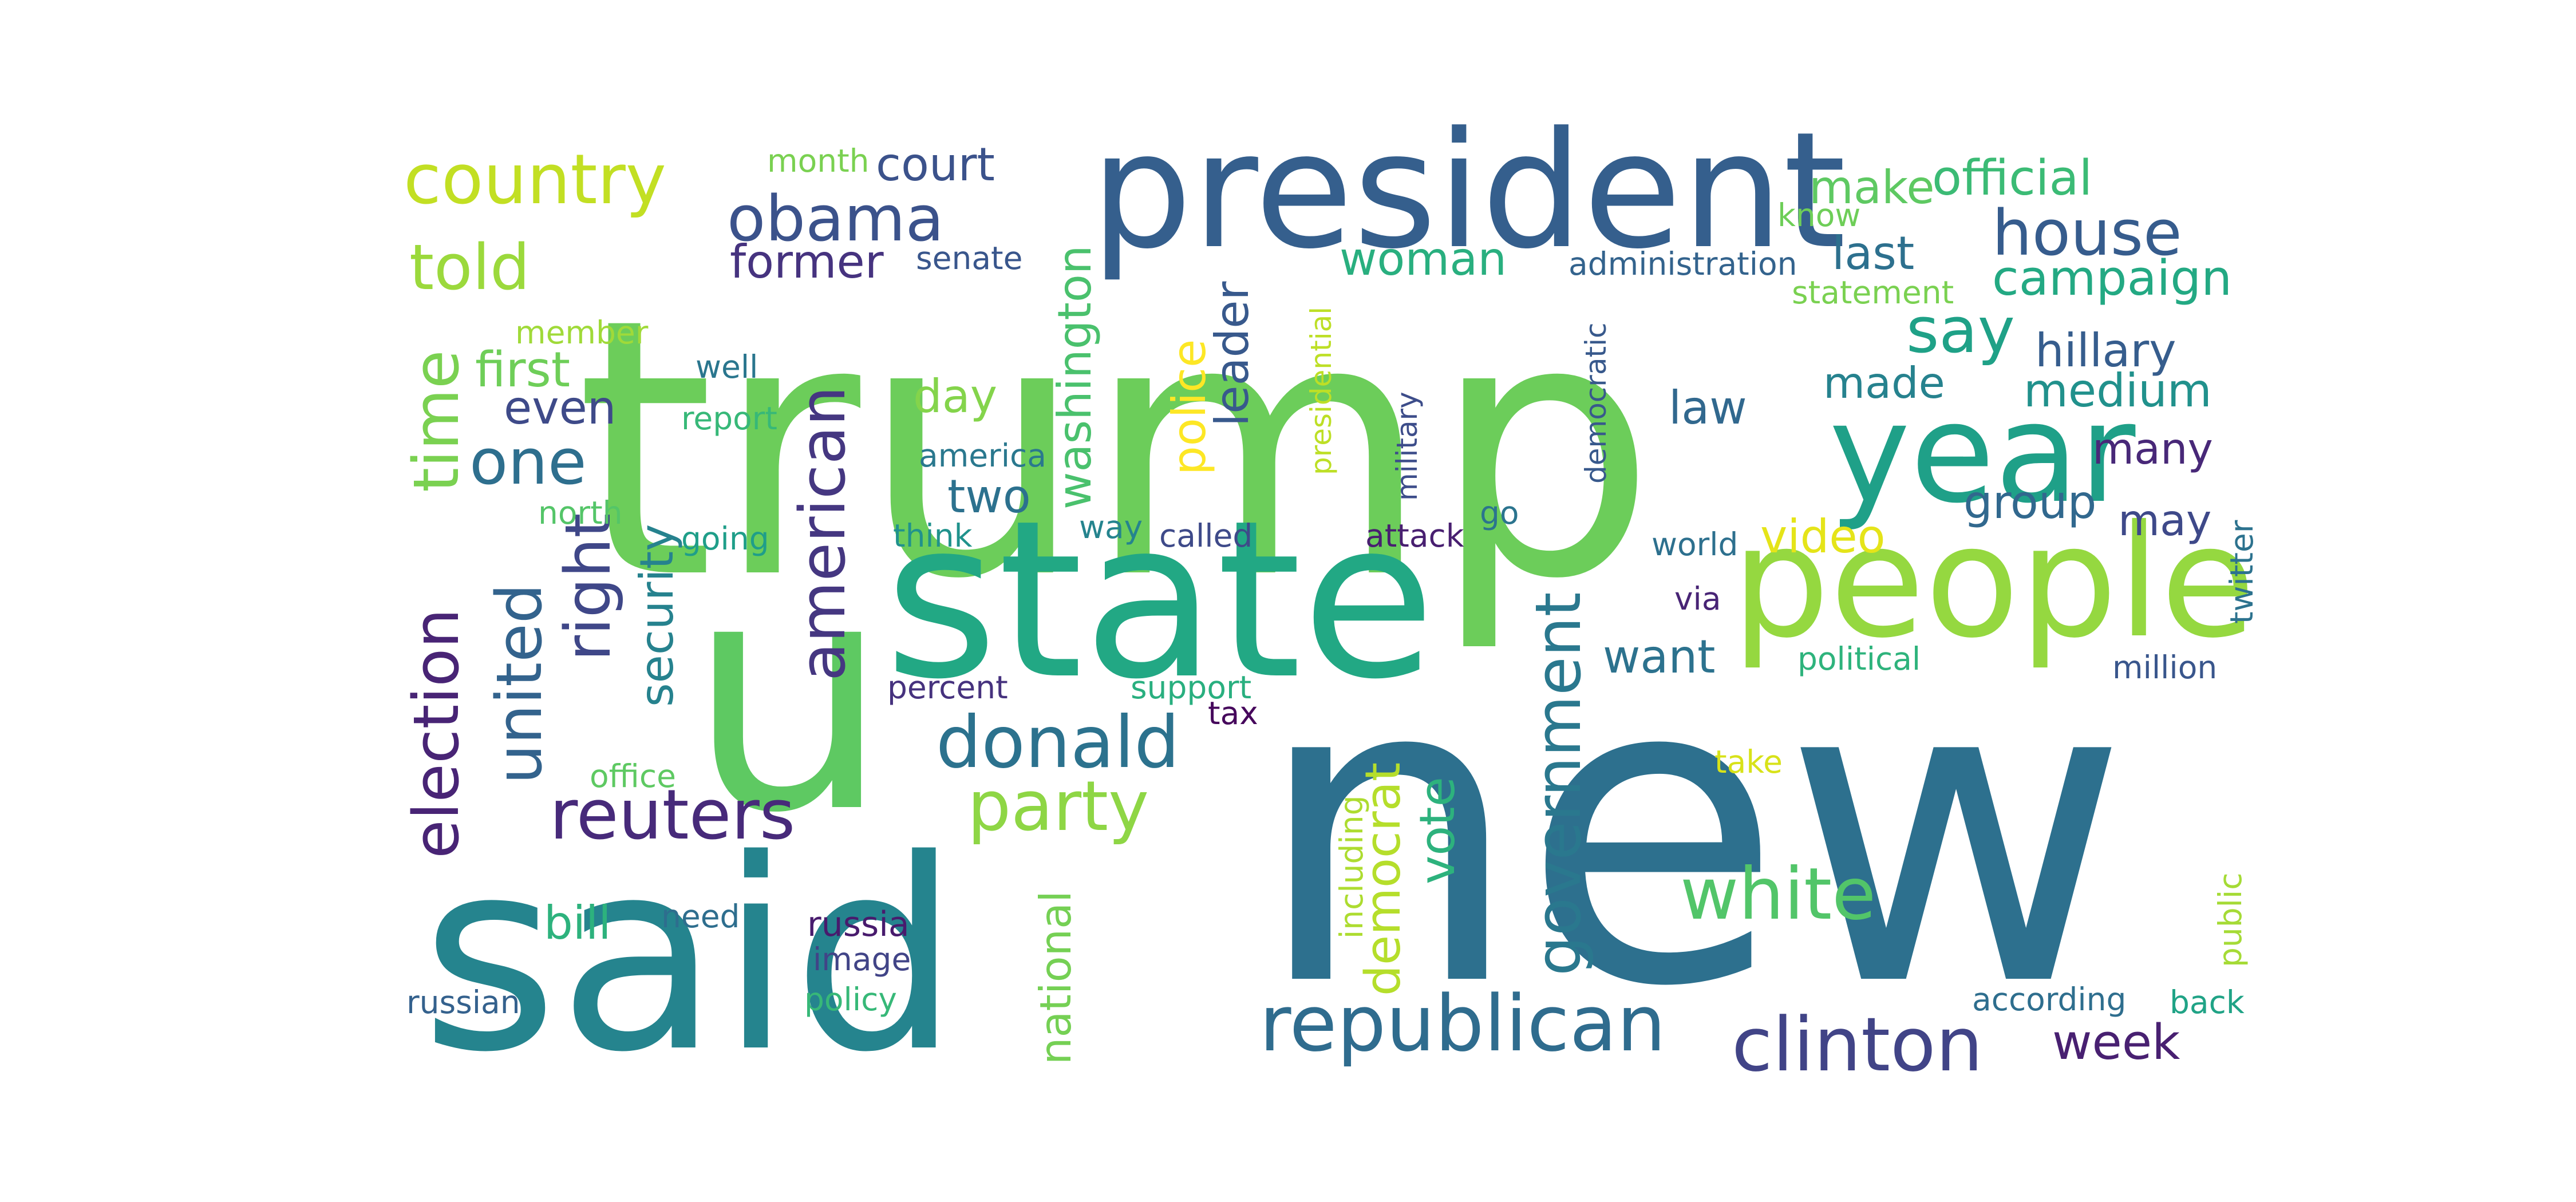 This screenshot has height=1202, width=2576. I want to click on word-medium: medium, so click(2118, 391).